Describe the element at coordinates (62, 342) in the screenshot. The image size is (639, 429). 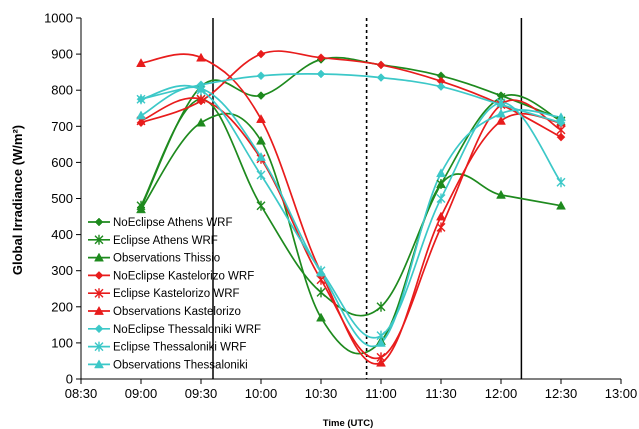
I see `y-tick-label-1: 100` at that location.